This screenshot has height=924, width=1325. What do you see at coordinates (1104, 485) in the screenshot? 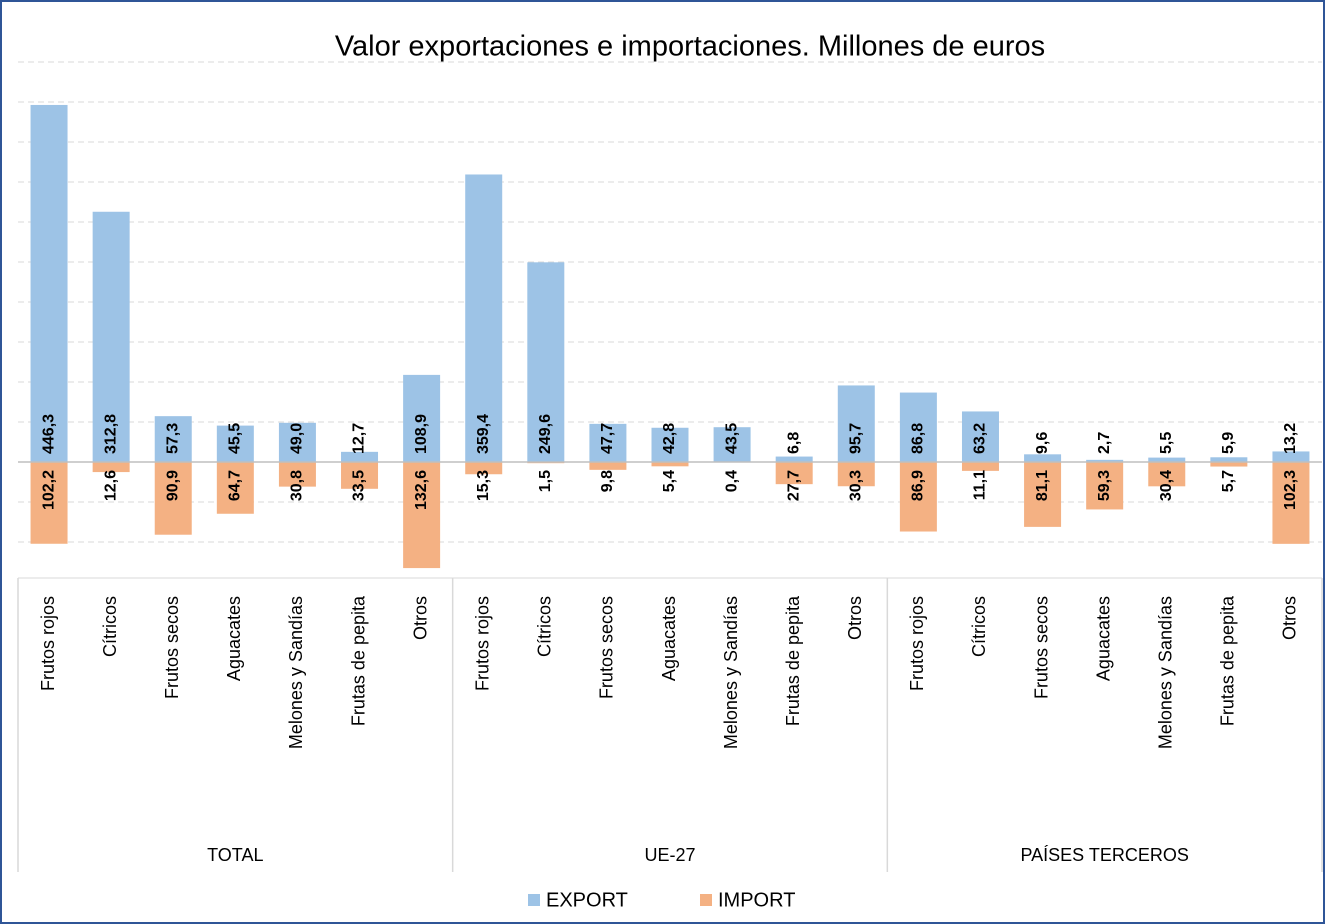
I see `data-label: 59,3` at bounding box center [1104, 485].